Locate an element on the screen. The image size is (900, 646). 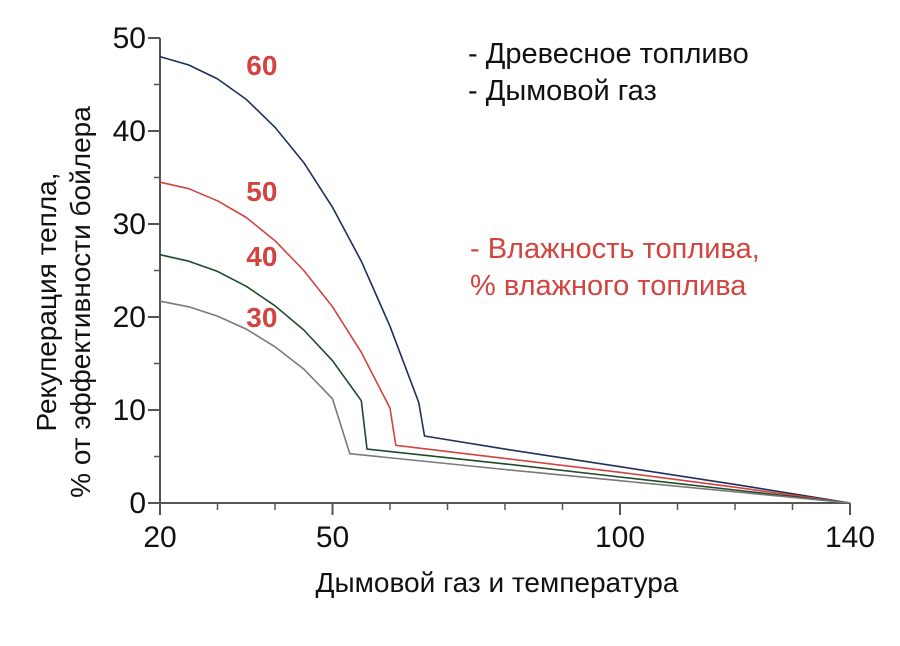
legend-flue-gas: - Дымовой газ is located at coordinates (562, 91).